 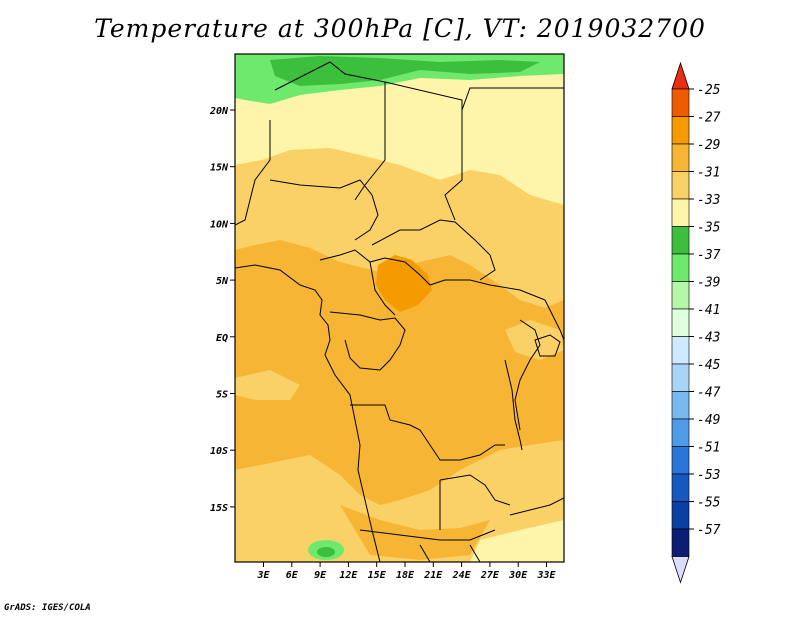 What do you see at coordinates (405, 575) in the screenshot?
I see `lon-tick-label: 18E` at bounding box center [405, 575].